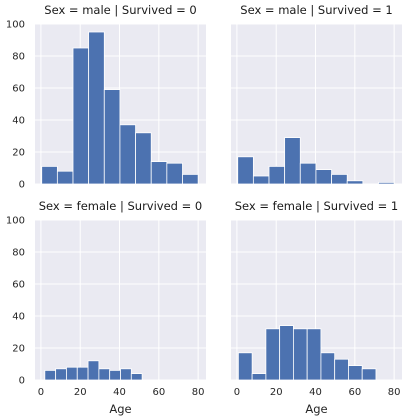 This screenshot has width=420, height=420. What do you see at coordinates (121, 206) in the screenshot?
I see `panel-title: Sex = female | Survived = 0` at bounding box center [121, 206].